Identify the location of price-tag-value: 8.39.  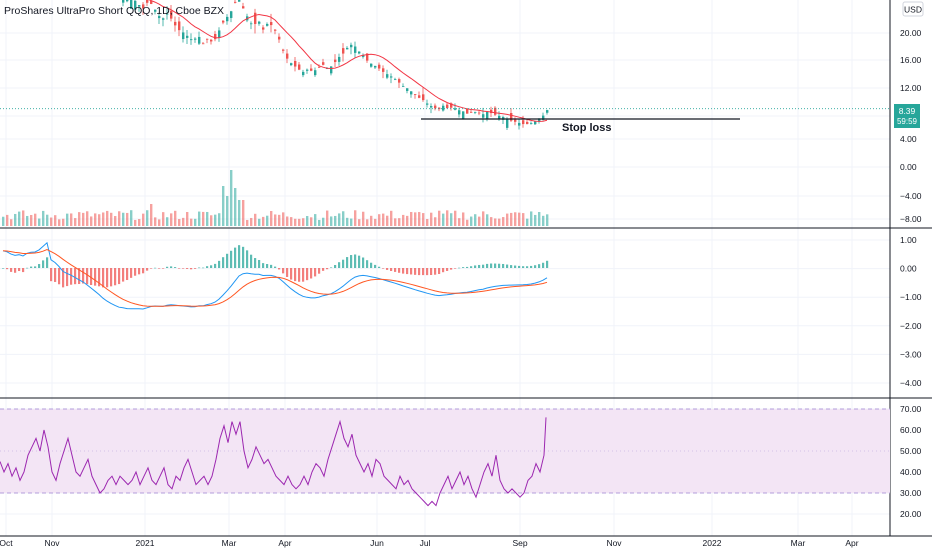
(907, 111).